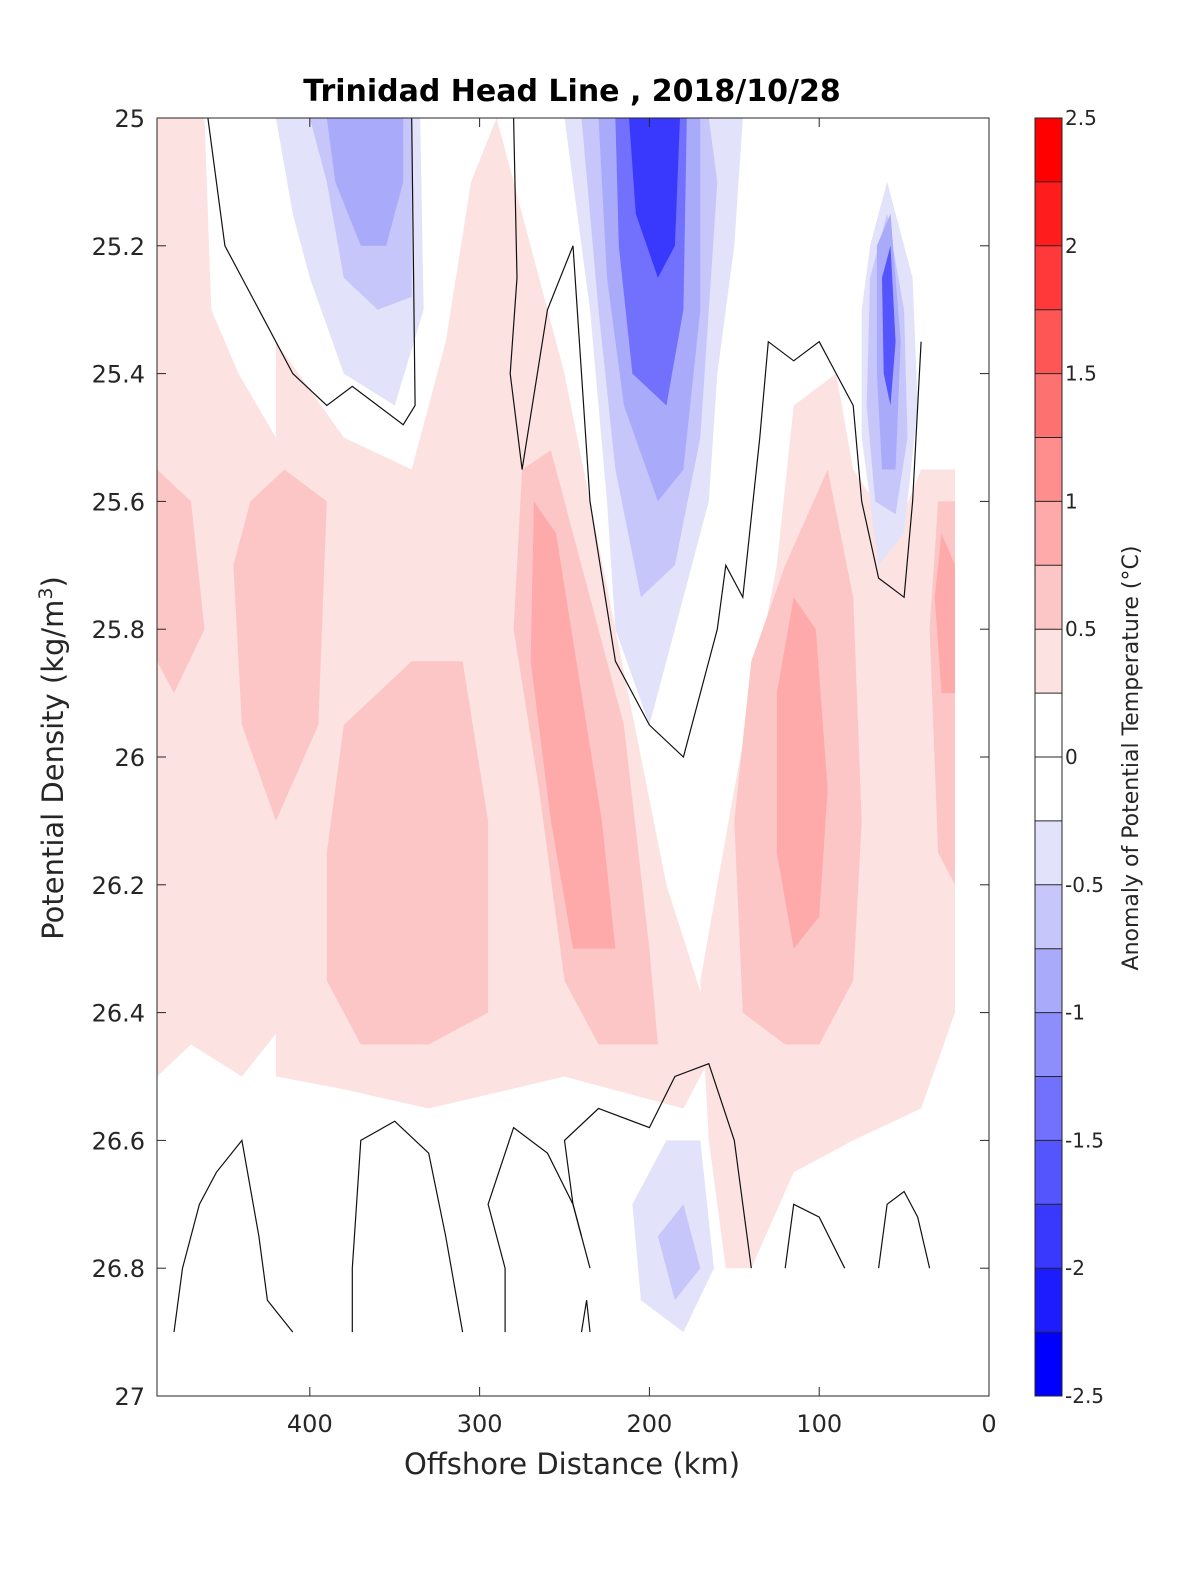  Describe the element at coordinates (944, 613) in the screenshot. I see `contour-region-warm-coast-strong` at that location.